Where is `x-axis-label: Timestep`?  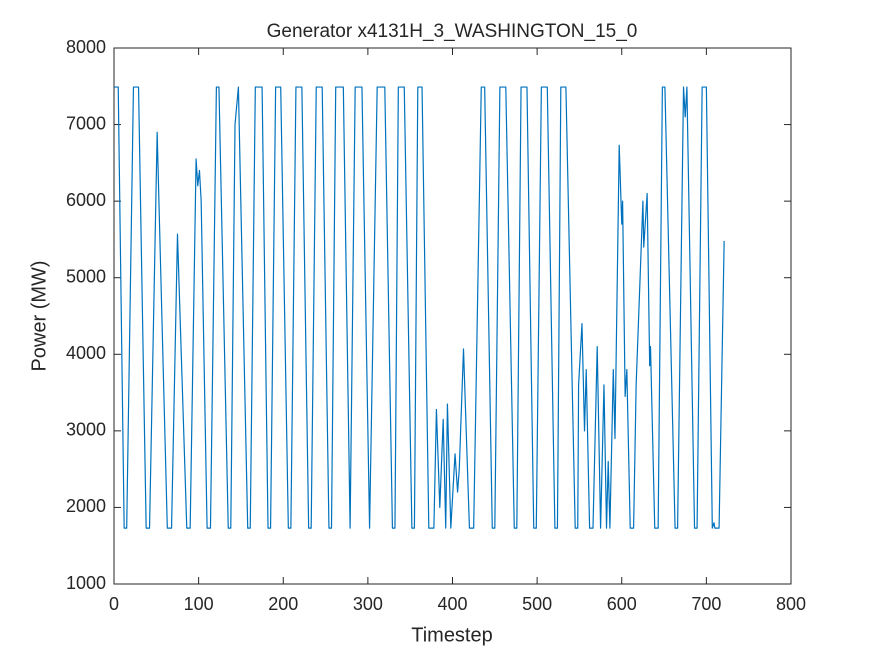 x-axis-label: Timestep is located at coordinates (452, 635).